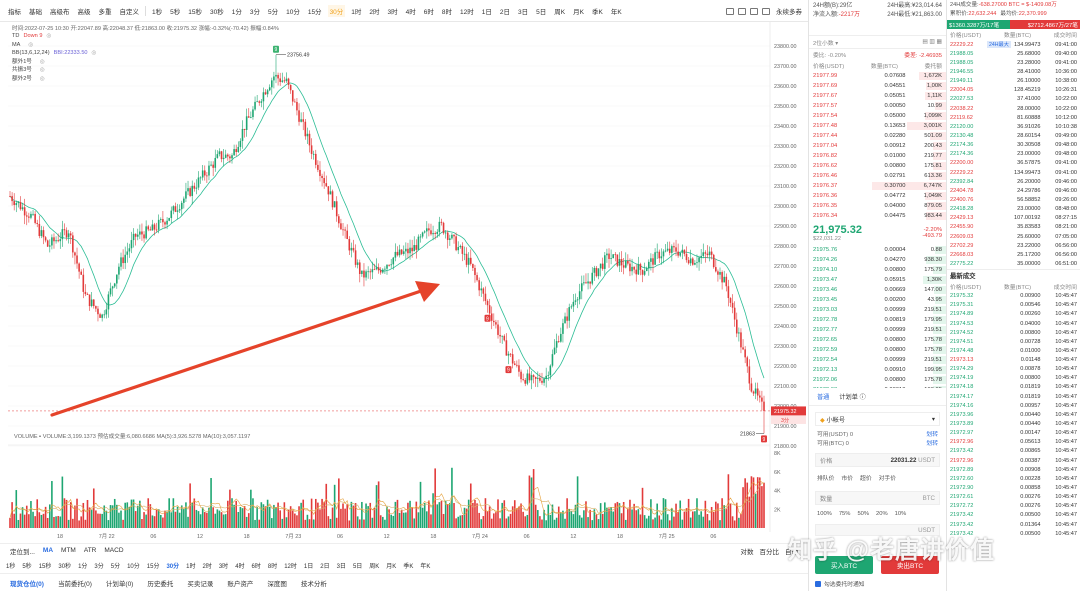  Describe the element at coordinates (824, 514) in the screenshot. I see `percent-0: 100%` at that location.